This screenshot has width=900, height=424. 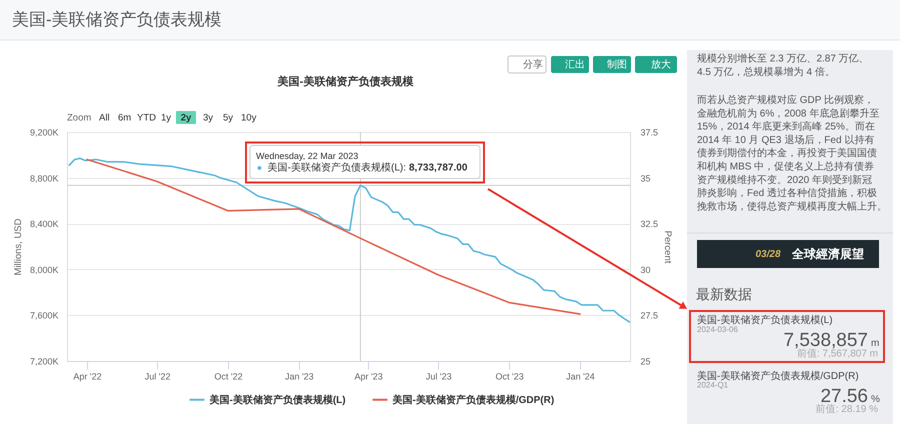 I want to click on y-tick-label: 8,000K, so click(x=44, y=269).